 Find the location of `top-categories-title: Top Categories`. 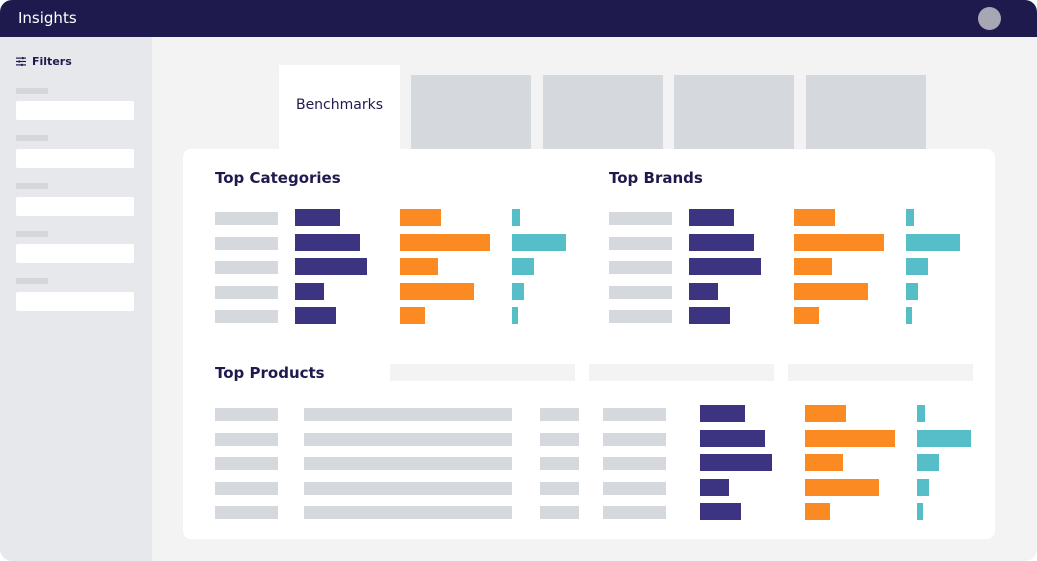

top-categories-title: Top Categories is located at coordinates (278, 178).